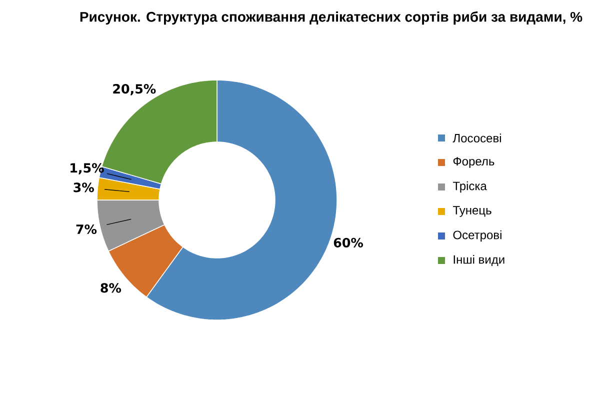 The height and width of the screenshot is (393, 602). What do you see at coordinates (477, 236) in the screenshot?
I see `legend-label: Осетрові` at bounding box center [477, 236].